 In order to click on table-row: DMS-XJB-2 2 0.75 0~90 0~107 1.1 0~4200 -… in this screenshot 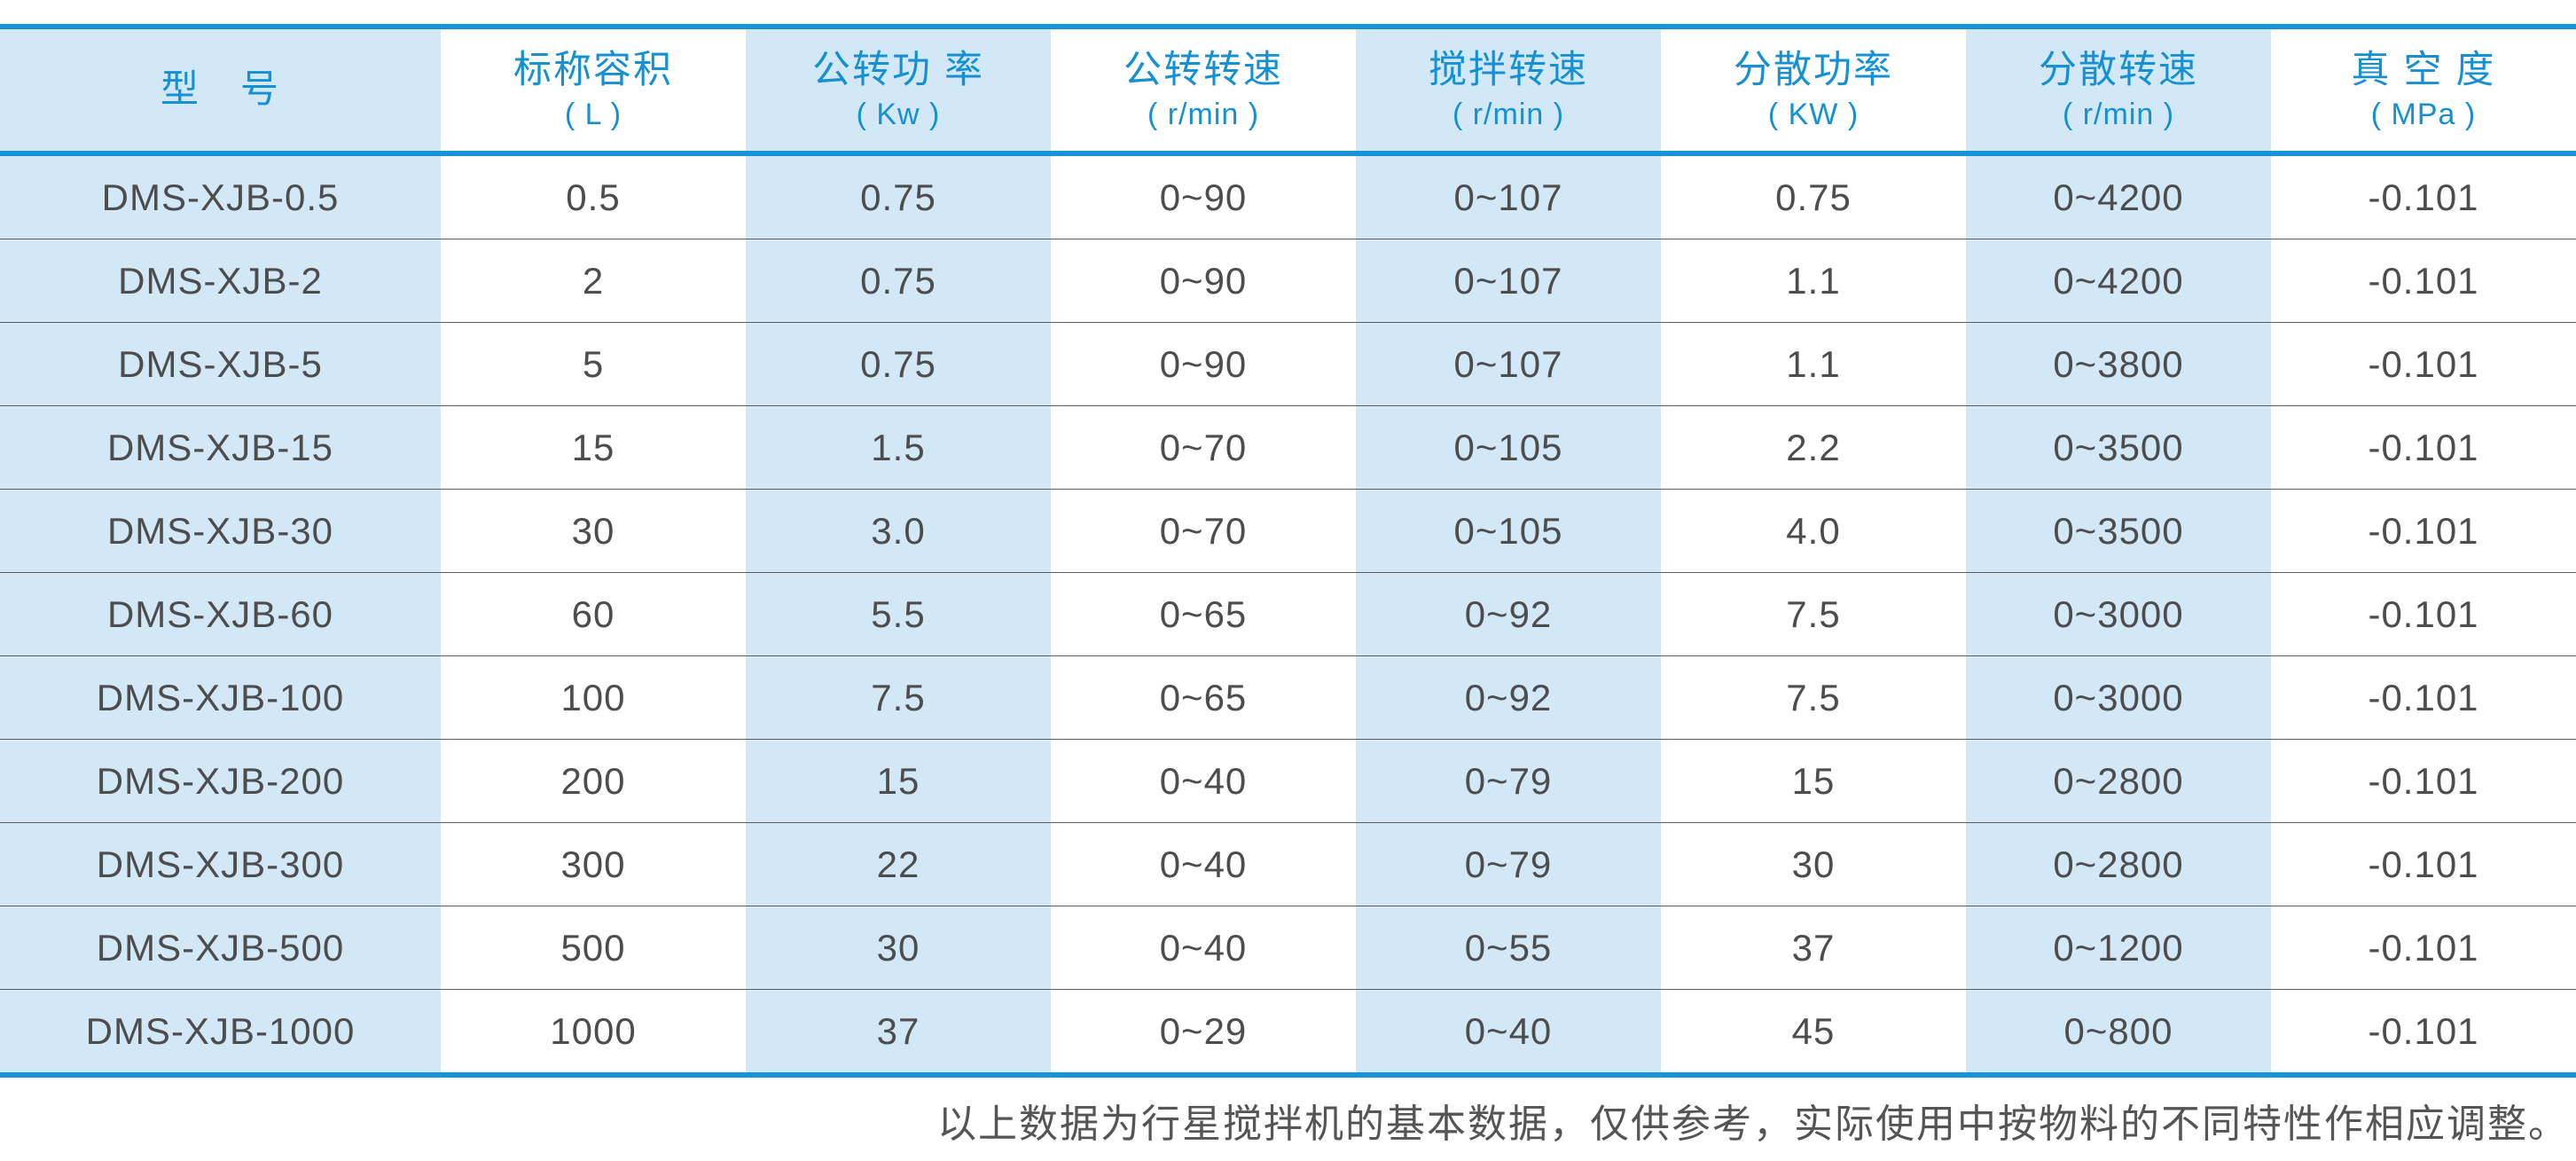, I will do `click(1288, 281)`.